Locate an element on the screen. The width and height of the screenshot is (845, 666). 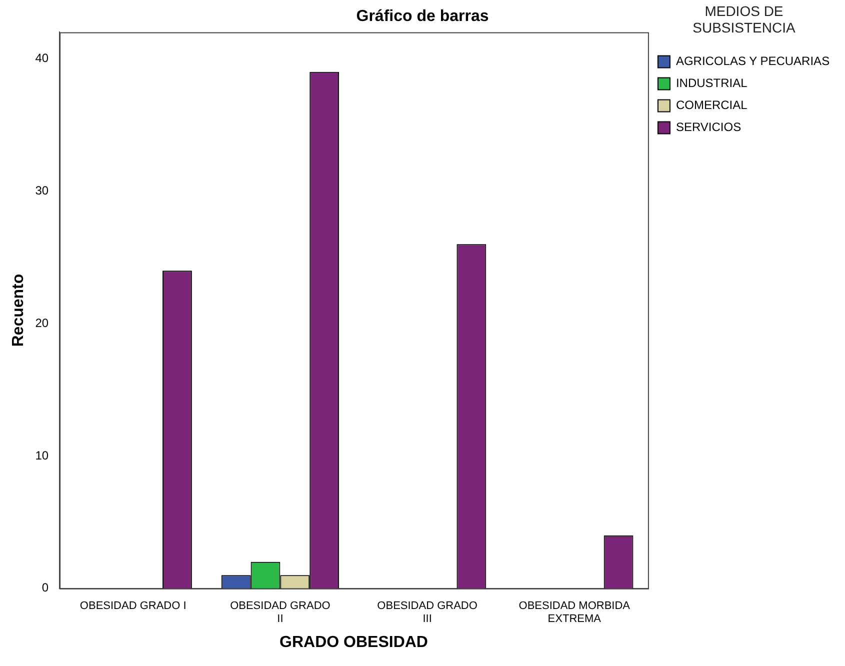
x-axis-title: GRADO OBESIDAD is located at coordinates (354, 642).